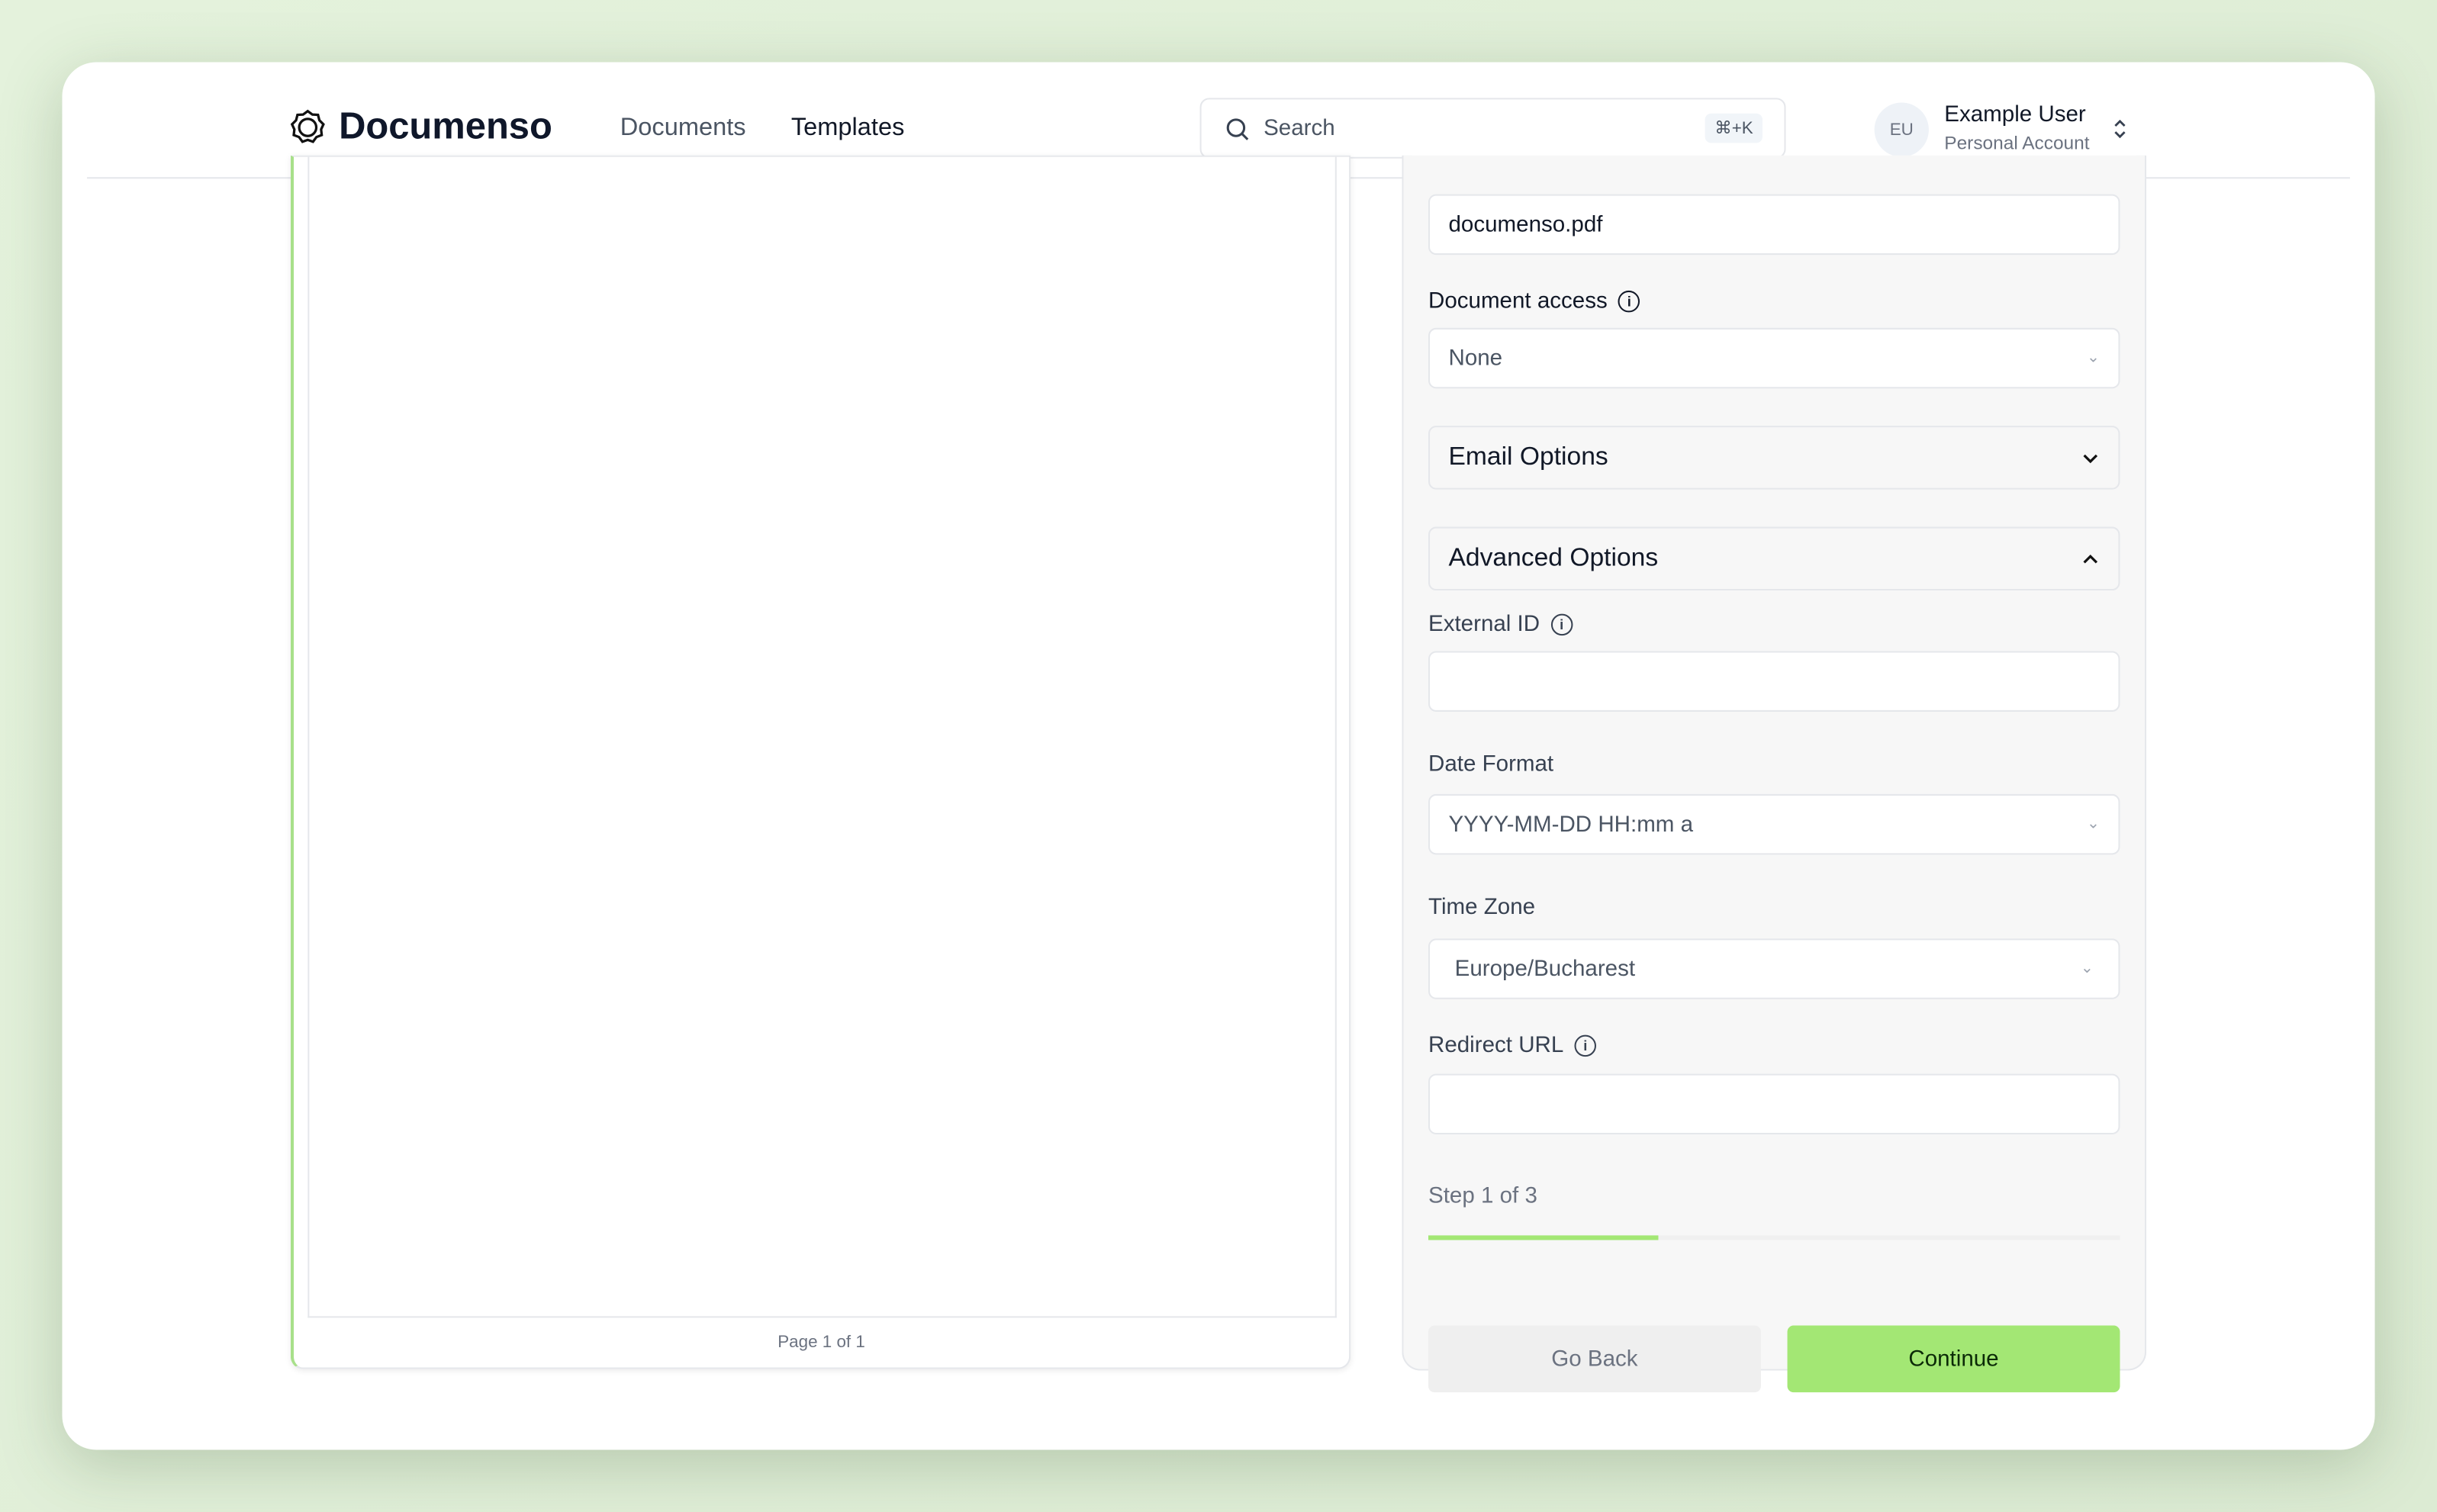 The height and width of the screenshot is (1512, 2437). I want to click on external-id-label: External ID i, so click(1500, 625).